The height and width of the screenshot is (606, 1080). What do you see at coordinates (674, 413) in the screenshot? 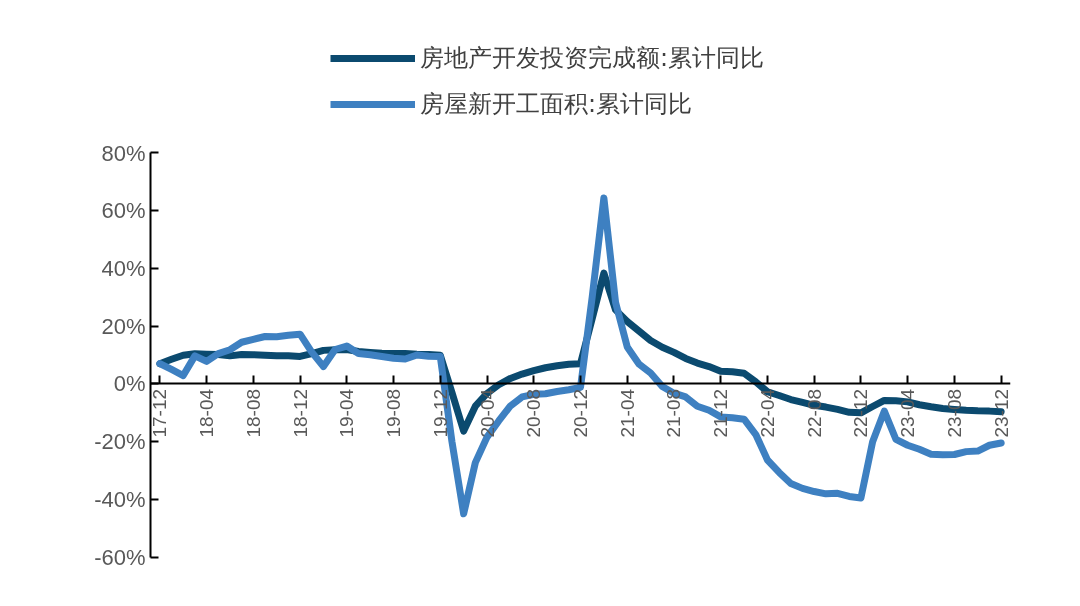
I see `x-tick-label: 21-08` at bounding box center [674, 413].